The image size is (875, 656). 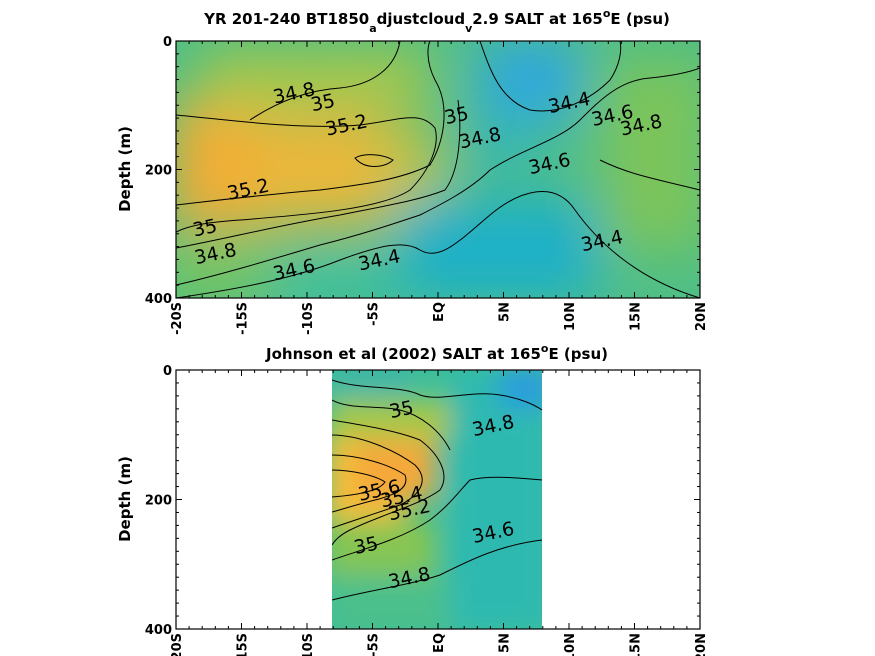 What do you see at coordinates (436, 352) in the screenshot?
I see `bottom-title: Johnson et al (2002) SALT at 165oE (psu)` at bounding box center [436, 352].